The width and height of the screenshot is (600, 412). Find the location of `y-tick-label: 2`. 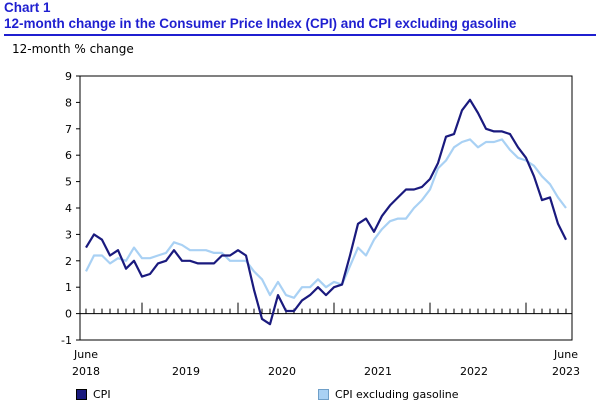

y-tick-label: 2 is located at coordinates (68, 261).